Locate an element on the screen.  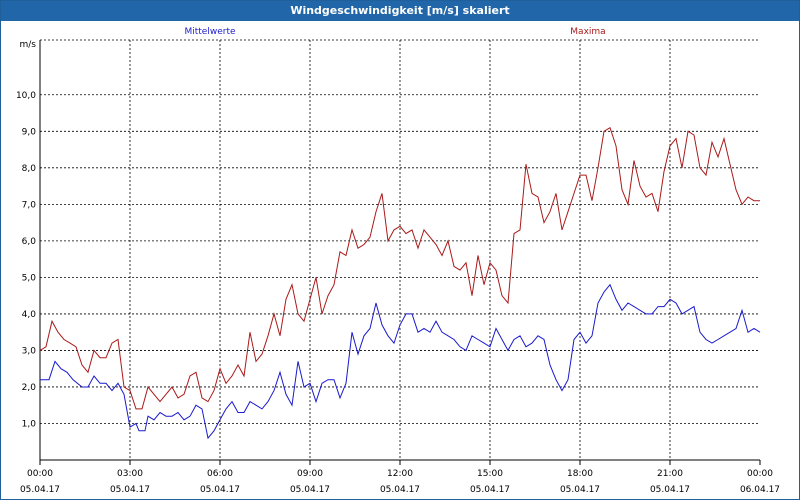
y-tick-label: 7,0 is located at coordinates (29, 205).